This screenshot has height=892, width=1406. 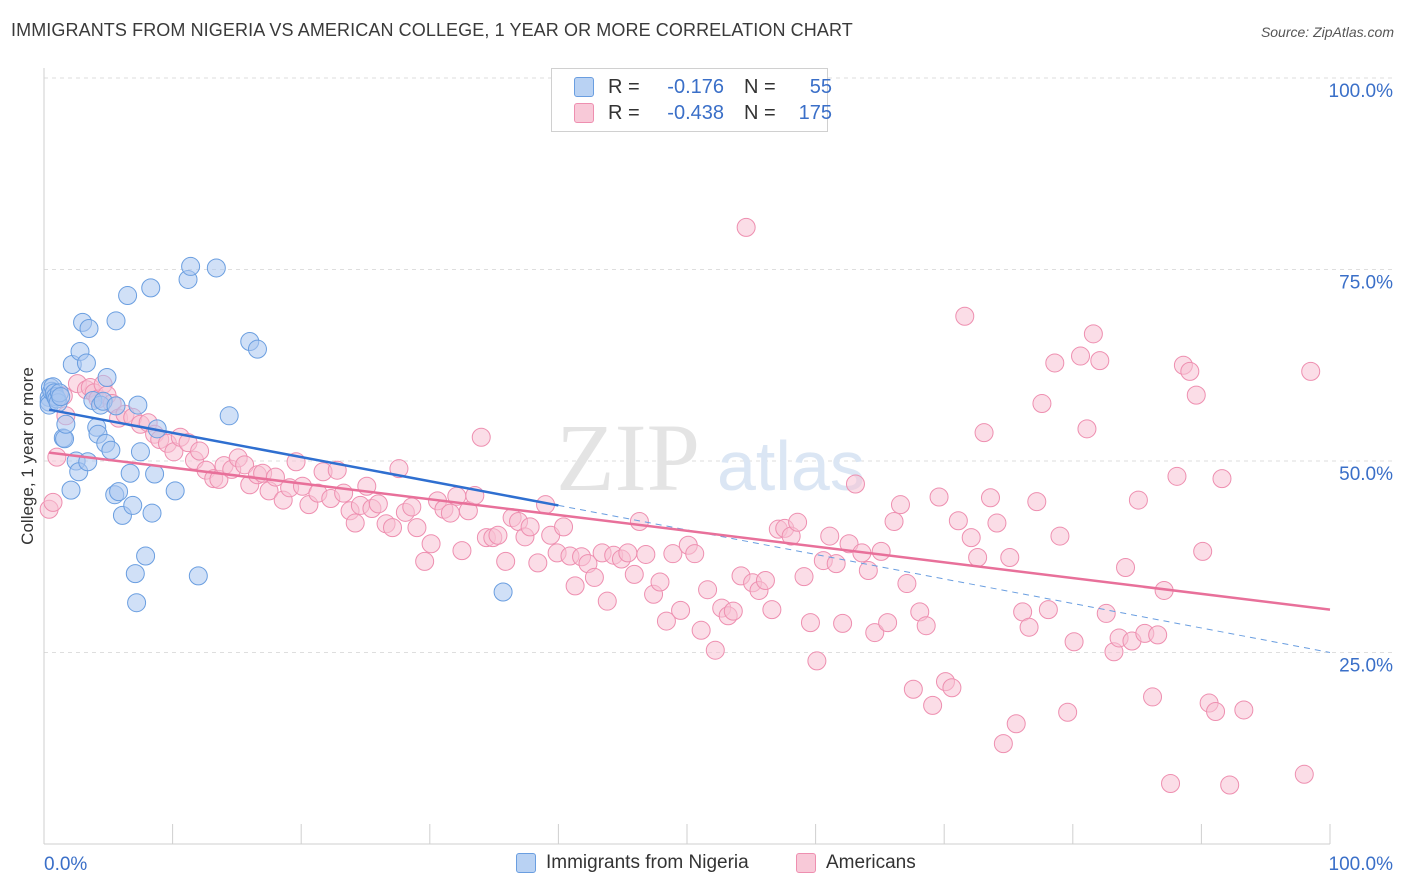 I want to click on x-tick-label-min: 0.0%, so click(x=65, y=864).